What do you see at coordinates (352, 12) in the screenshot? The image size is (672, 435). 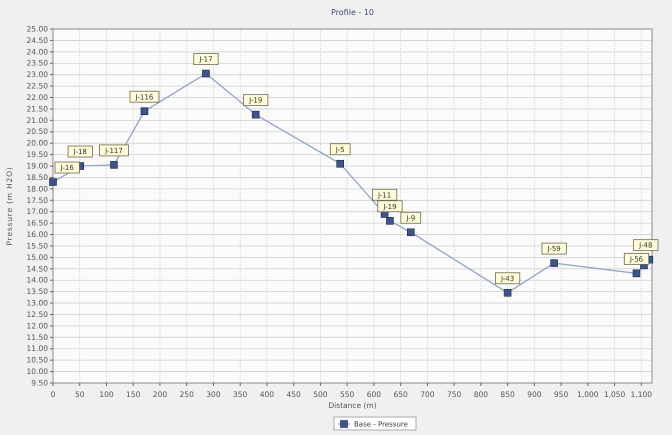 I see `chart-title: Profile - 10` at bounding box center [352, 12].